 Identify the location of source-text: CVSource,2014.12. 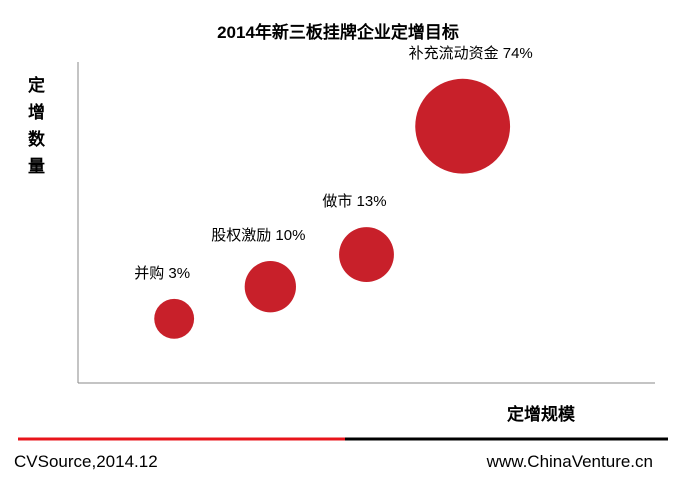
(86, 461).